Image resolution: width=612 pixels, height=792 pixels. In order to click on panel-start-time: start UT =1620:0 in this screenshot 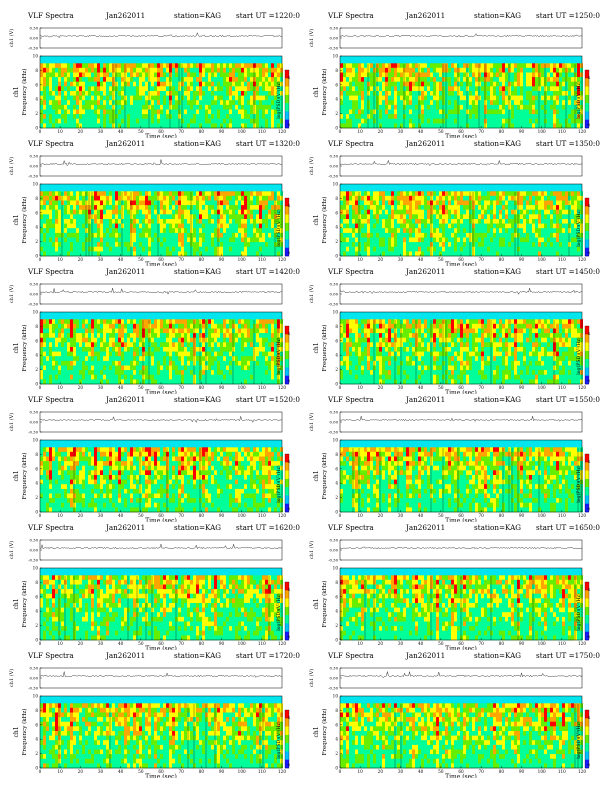, I will do `click(268, 527)`.